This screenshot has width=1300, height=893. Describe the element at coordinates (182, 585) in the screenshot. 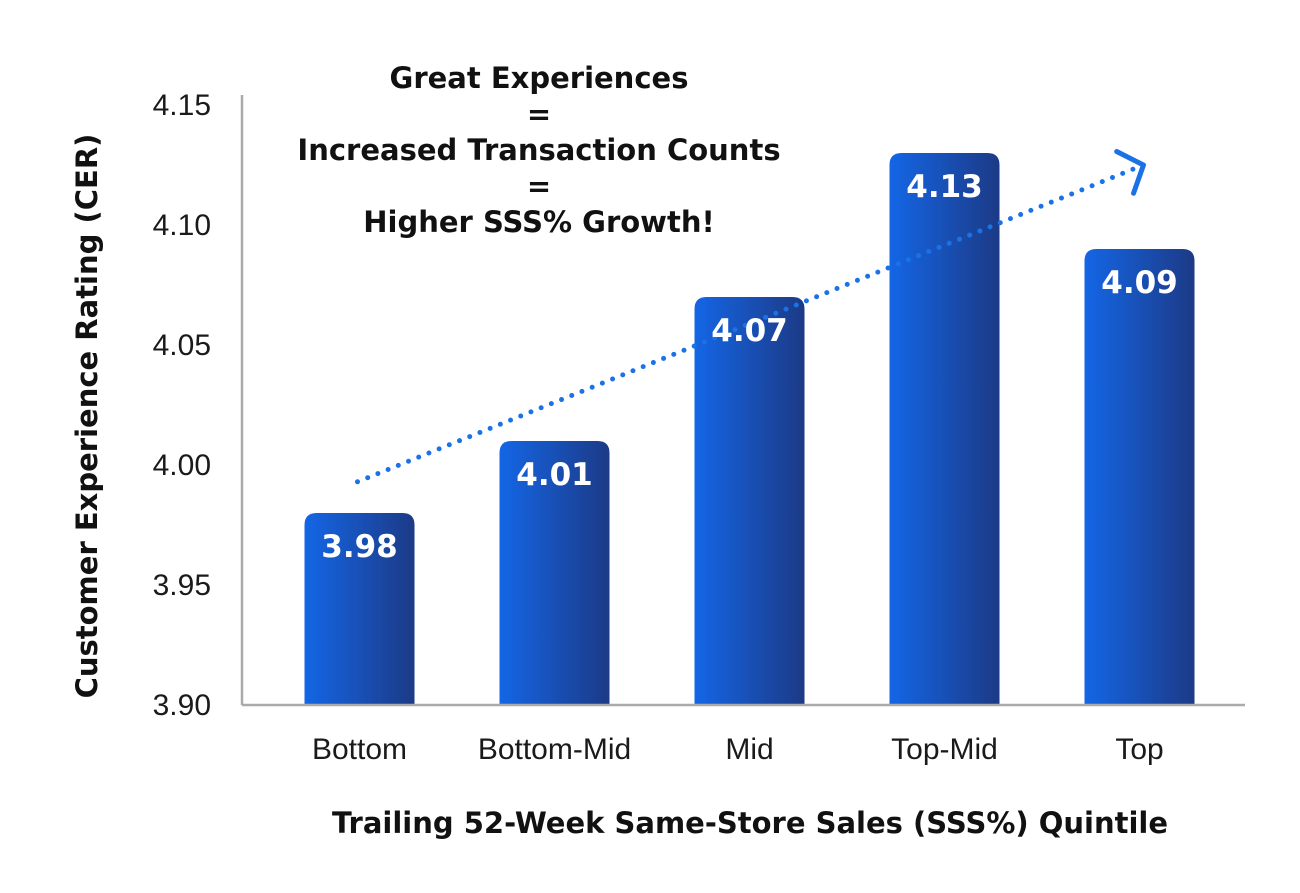

I see `y-tick-label: 3.95` at that location.